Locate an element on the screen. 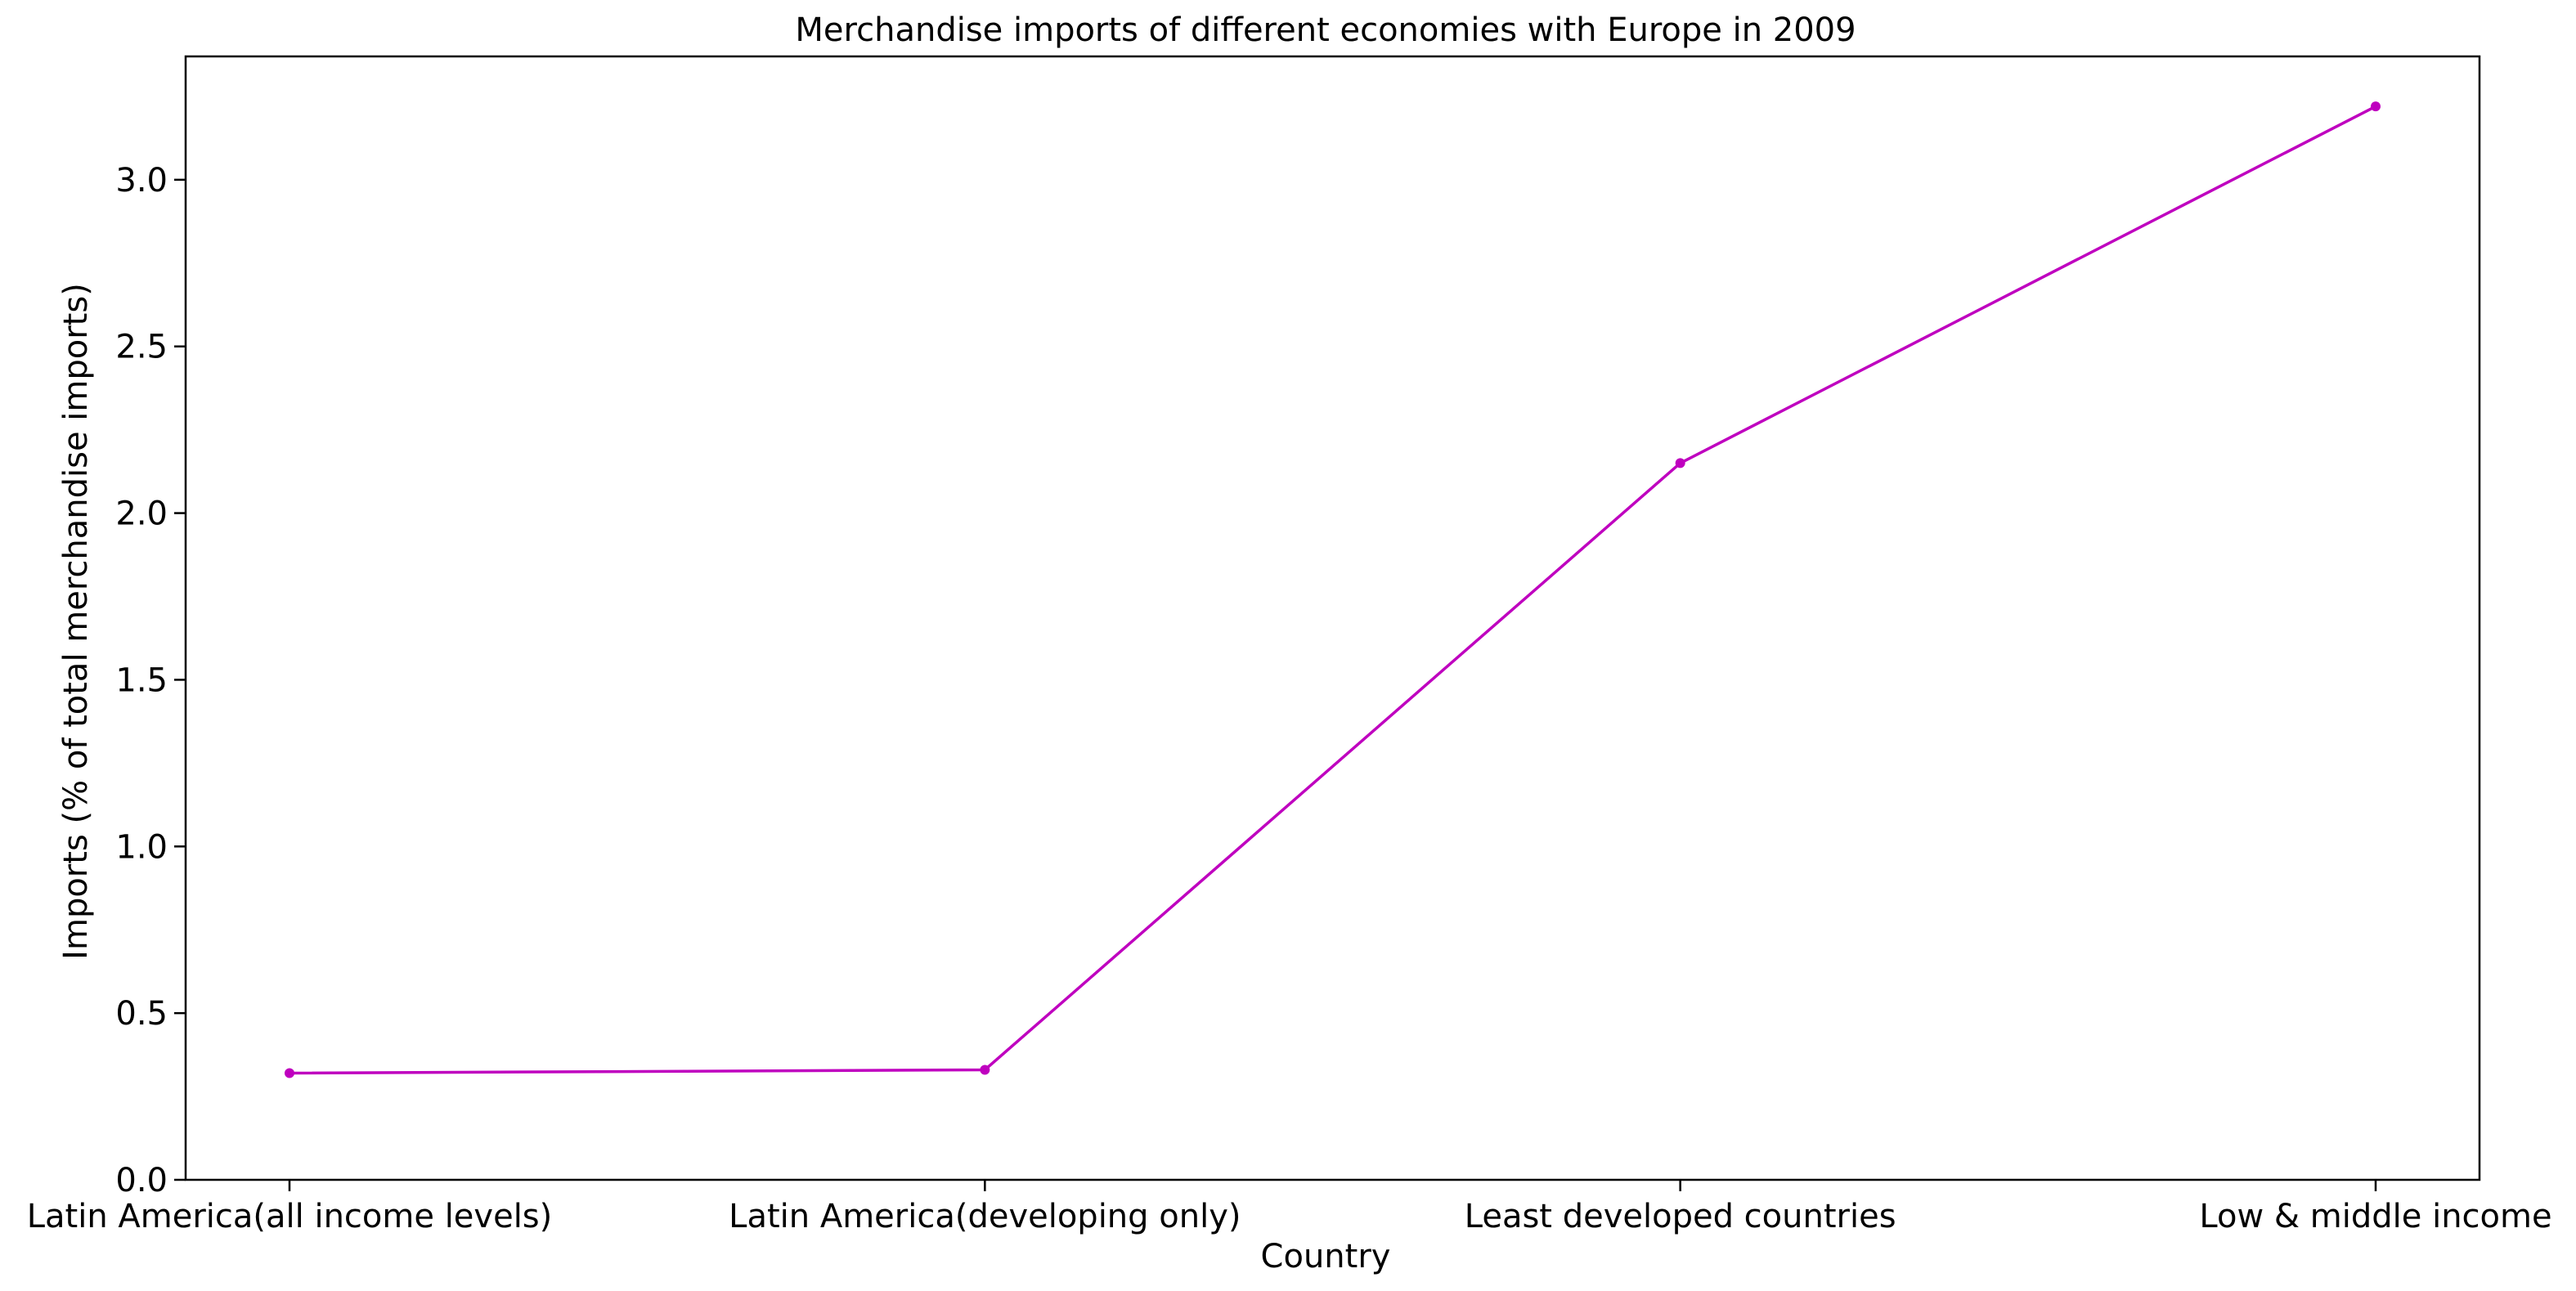 This screenshot has width=2576, height=1291. y-axis-title: Imports (% of total merchandise imports) is located at coordinates (76, 621).